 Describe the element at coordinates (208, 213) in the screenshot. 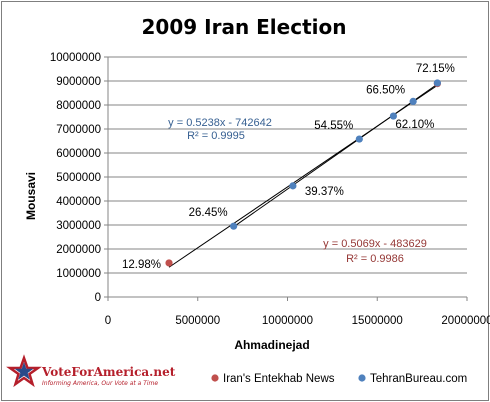

I see `data-label: 26.45%` at that location.